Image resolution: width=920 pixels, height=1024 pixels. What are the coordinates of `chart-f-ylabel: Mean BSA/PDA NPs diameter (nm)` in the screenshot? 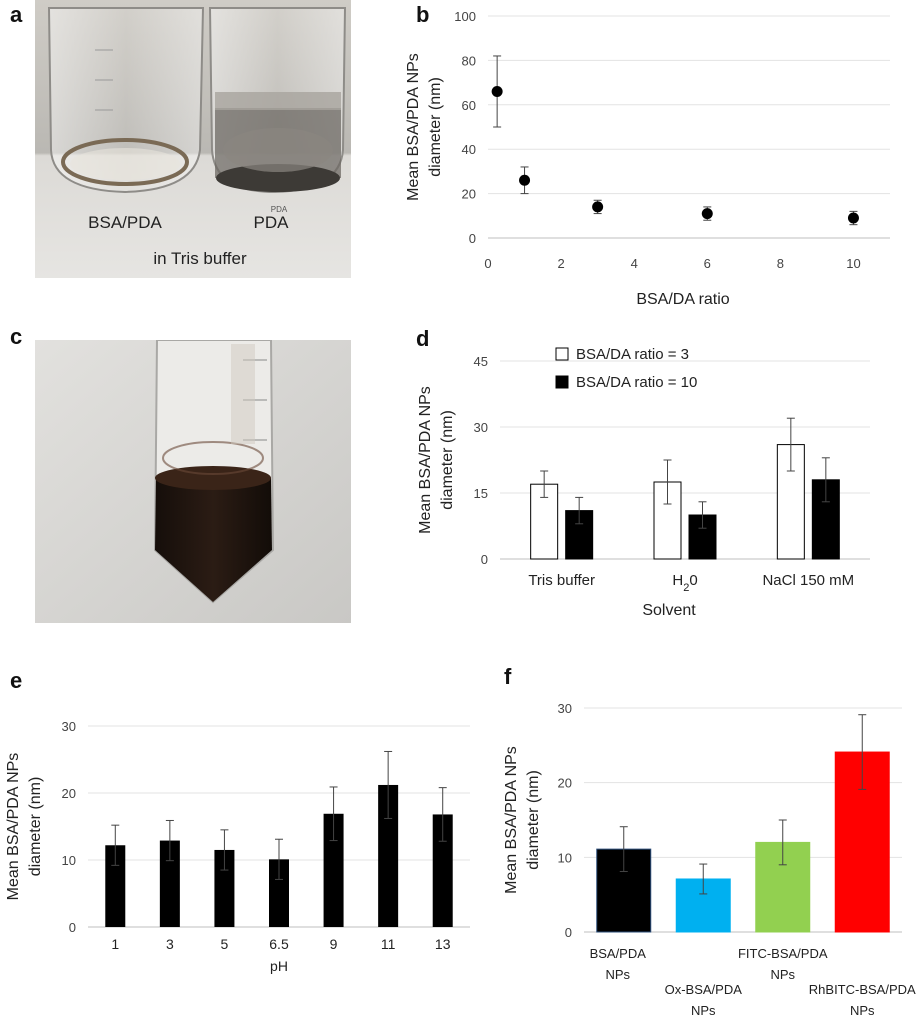 It's located at (522, 820).